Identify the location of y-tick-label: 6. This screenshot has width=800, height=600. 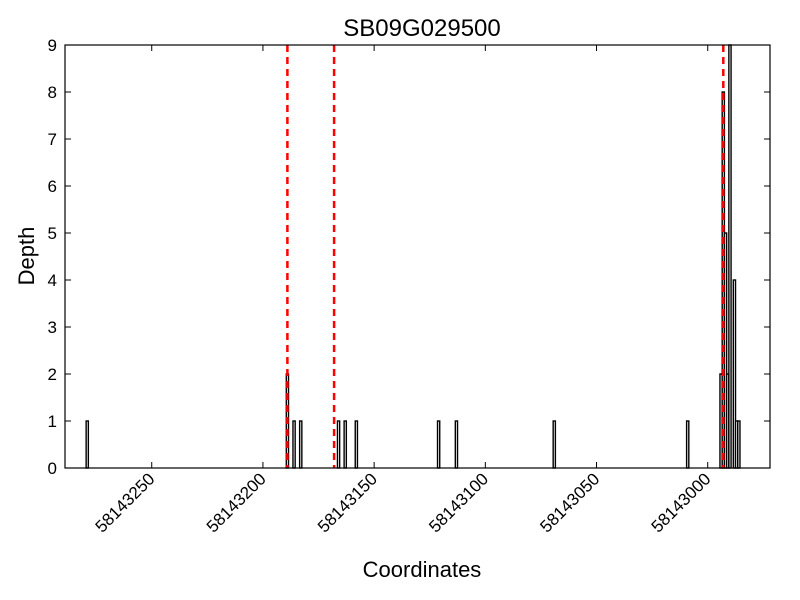
(52, 186).